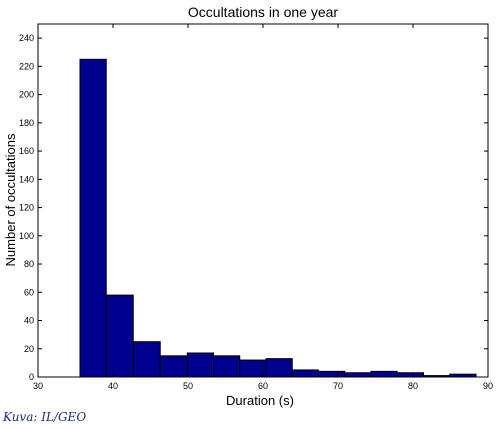  What do you see at coordinates (10, 199) in the screenshot?
I see `y-axis-label: Number of occultations` at bounding box center [10, 199].